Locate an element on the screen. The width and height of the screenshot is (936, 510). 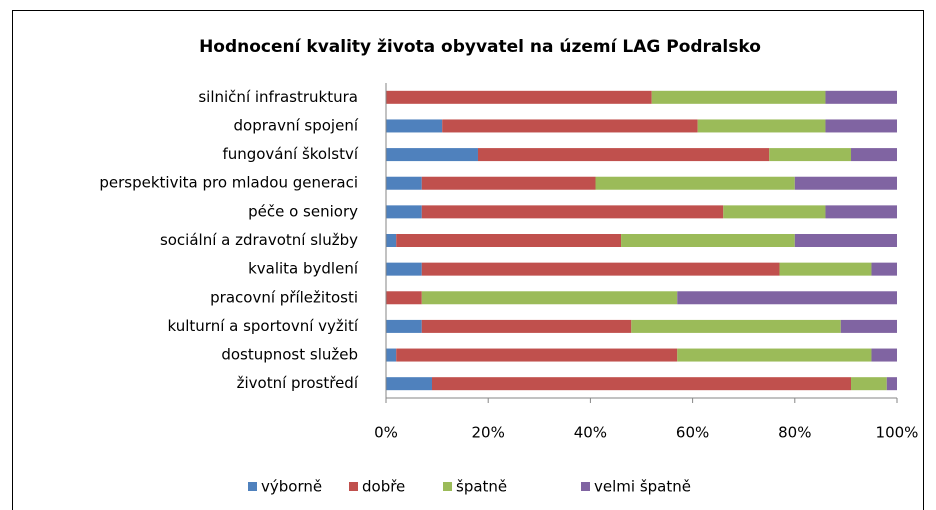
y-tick-label: životní prostředí is located at coordinates (298, 383).